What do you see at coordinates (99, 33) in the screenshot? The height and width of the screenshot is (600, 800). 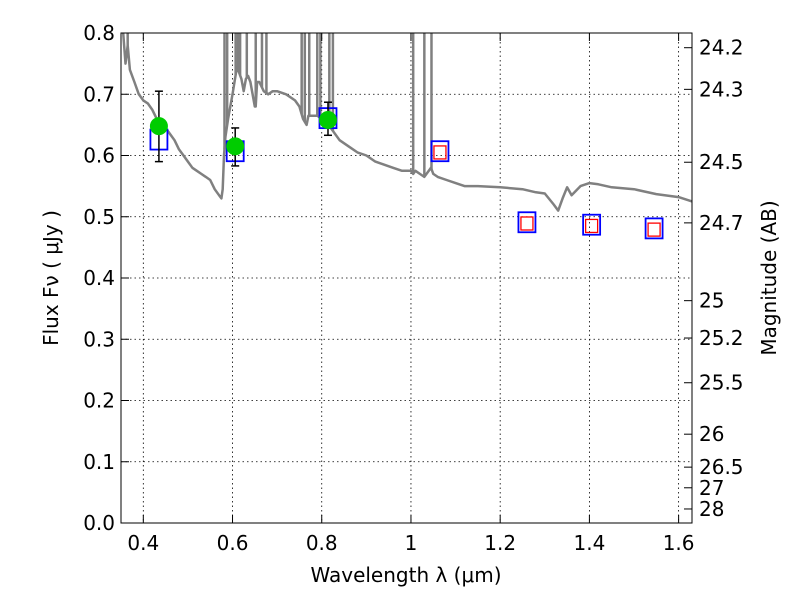 I see `y-tick-label: 0.8` at bounding box center [99, 33].